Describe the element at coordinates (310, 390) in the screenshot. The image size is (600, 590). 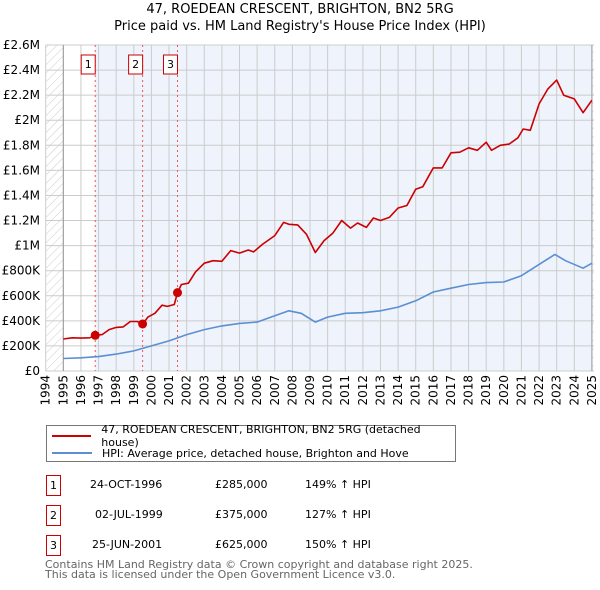
I see `x-tick-label: 2009` at that location.